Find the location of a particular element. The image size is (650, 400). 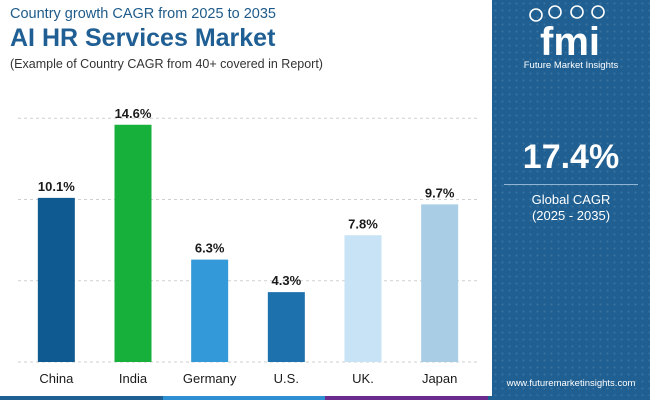

chart-supertitle: Country growth CAGR from 2025 to 2035 is located at coordinates (143, 14).